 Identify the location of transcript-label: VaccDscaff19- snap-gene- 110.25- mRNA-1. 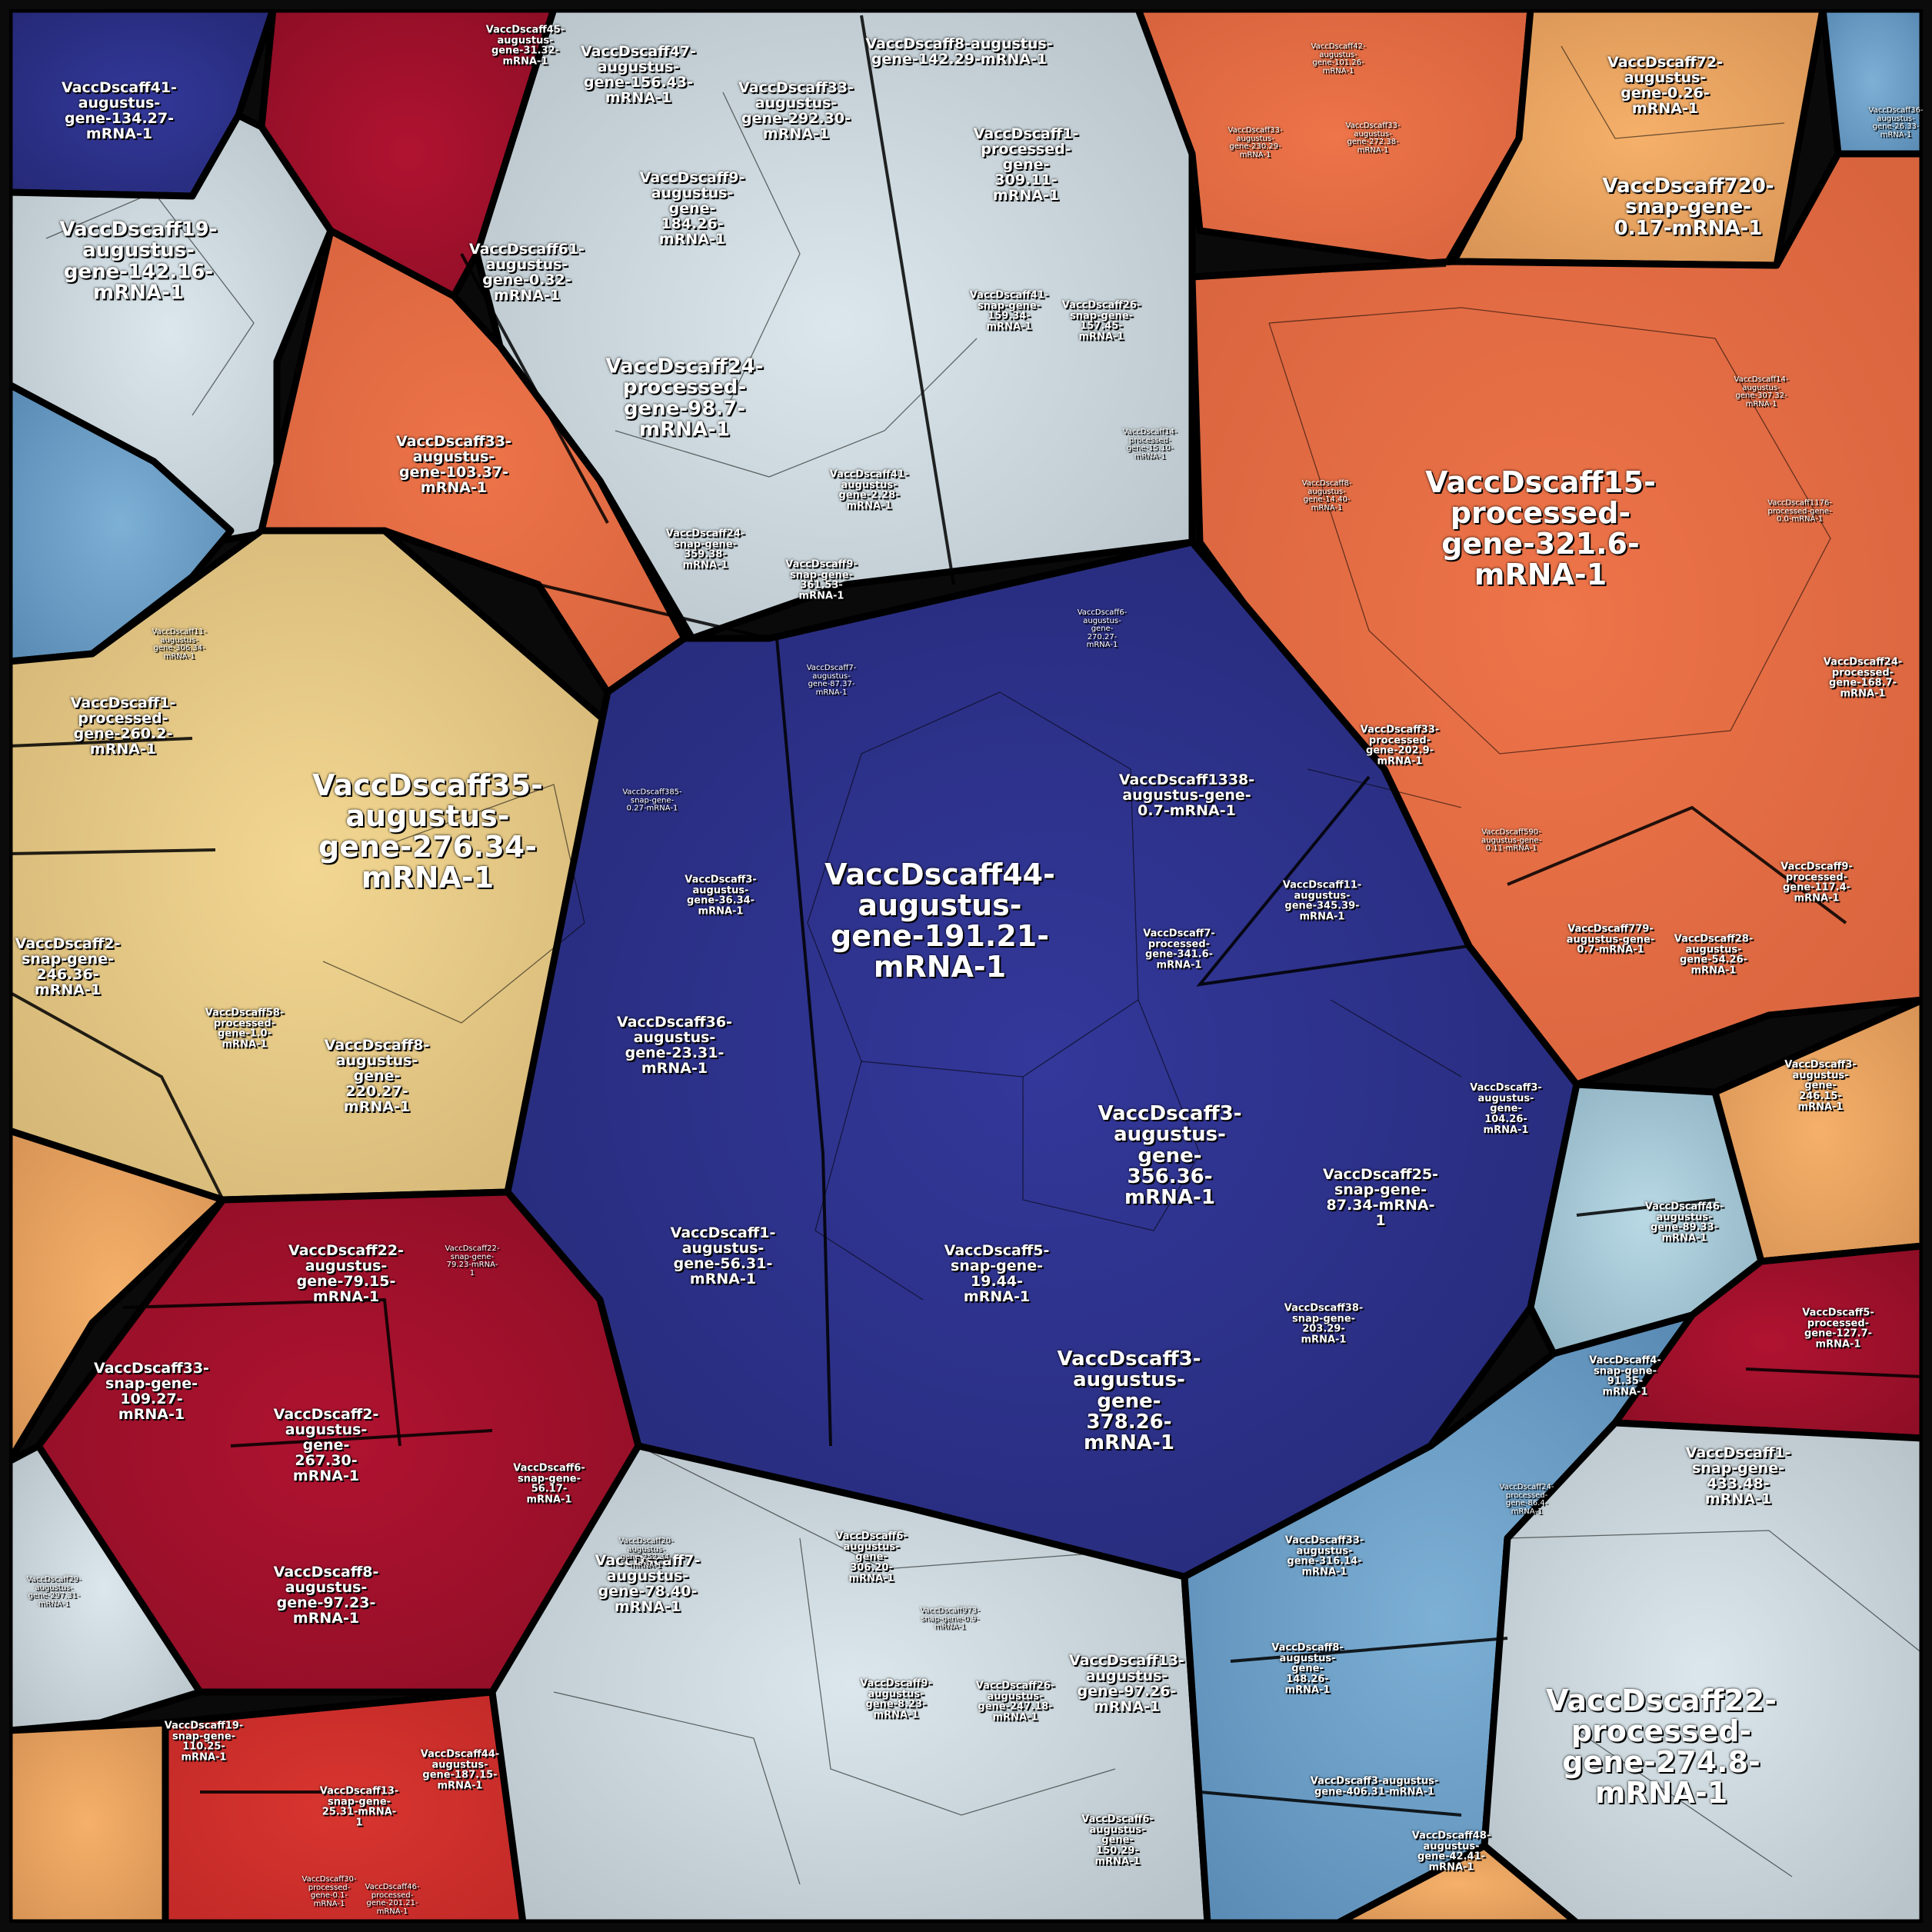
(204, 1742).